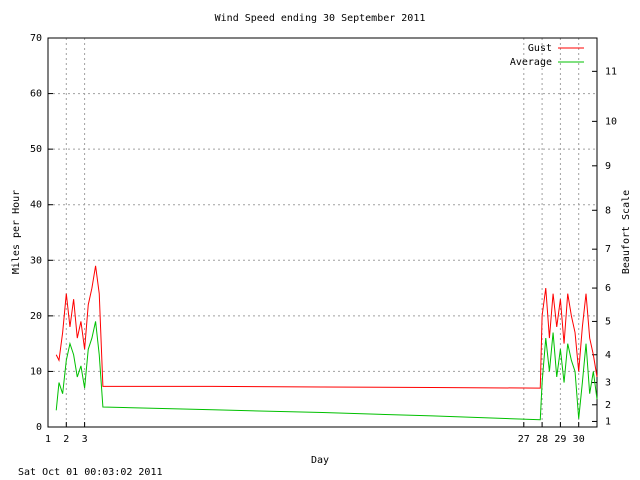 This screenshot has height=480, width=640. Describe the element at coordinates (608, 421) in the screenshot. I see `y2-tick-label: 1` at that location.